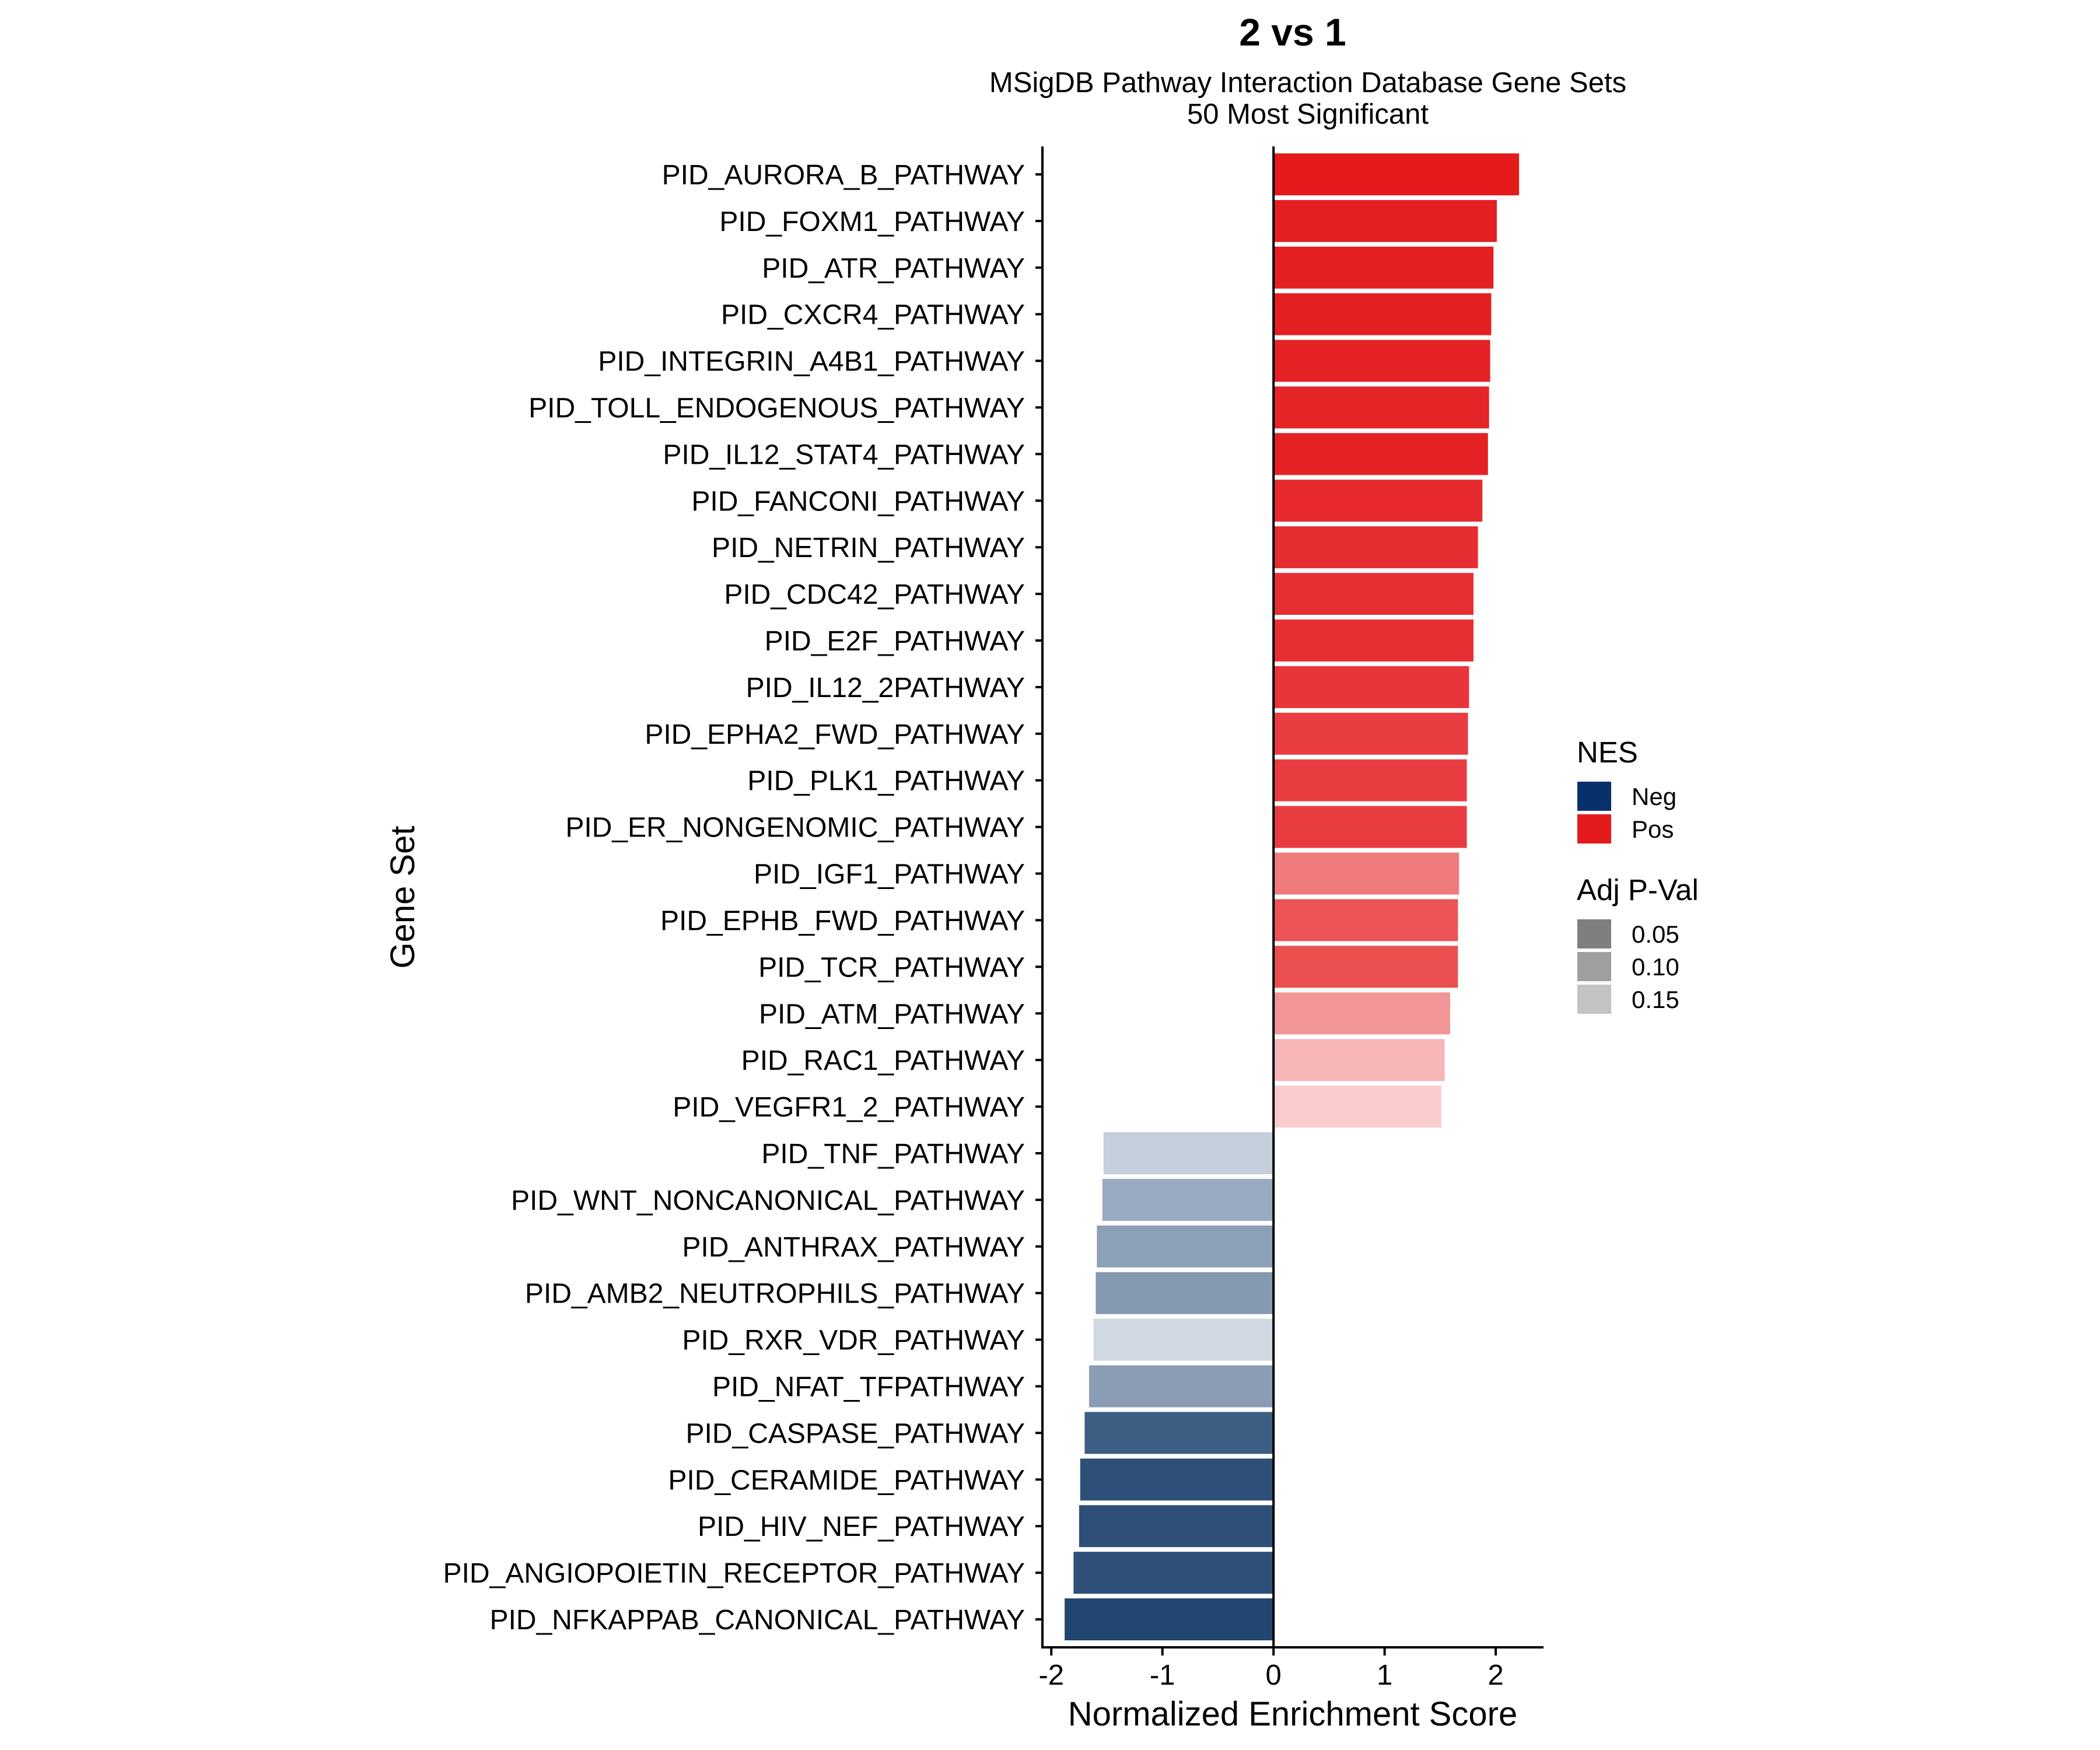 Image resolution: width=2100 pixels, height=1750 pixels. Describe the element at coordinates (853, 1340) in the screenshot. I see `y-tick-label: PID_RXR_VDR_PATHWAY` at that location.